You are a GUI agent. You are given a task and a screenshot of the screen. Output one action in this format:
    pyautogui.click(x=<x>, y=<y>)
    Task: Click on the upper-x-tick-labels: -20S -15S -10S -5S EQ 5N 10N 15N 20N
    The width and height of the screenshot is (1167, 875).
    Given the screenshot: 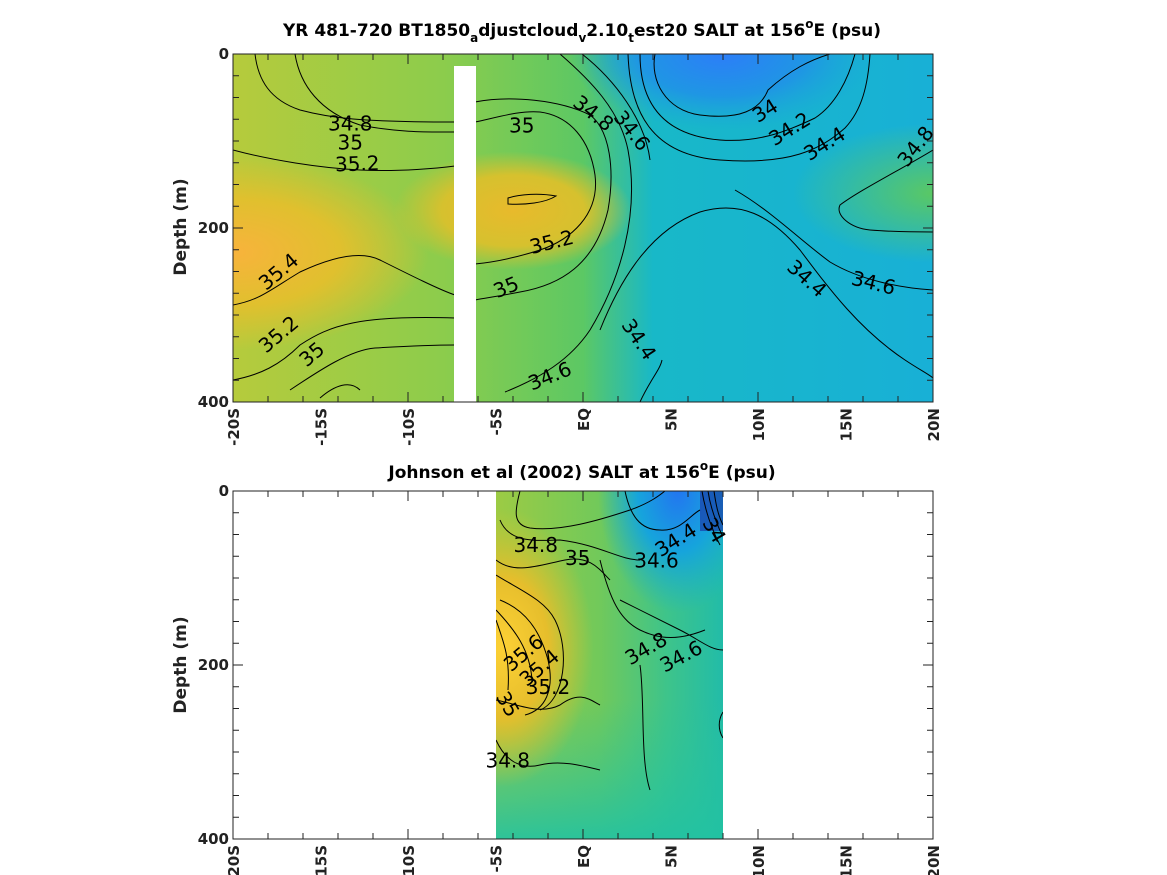 What is the action you would take?
    pyautogui.click(x=584, y=427)
    